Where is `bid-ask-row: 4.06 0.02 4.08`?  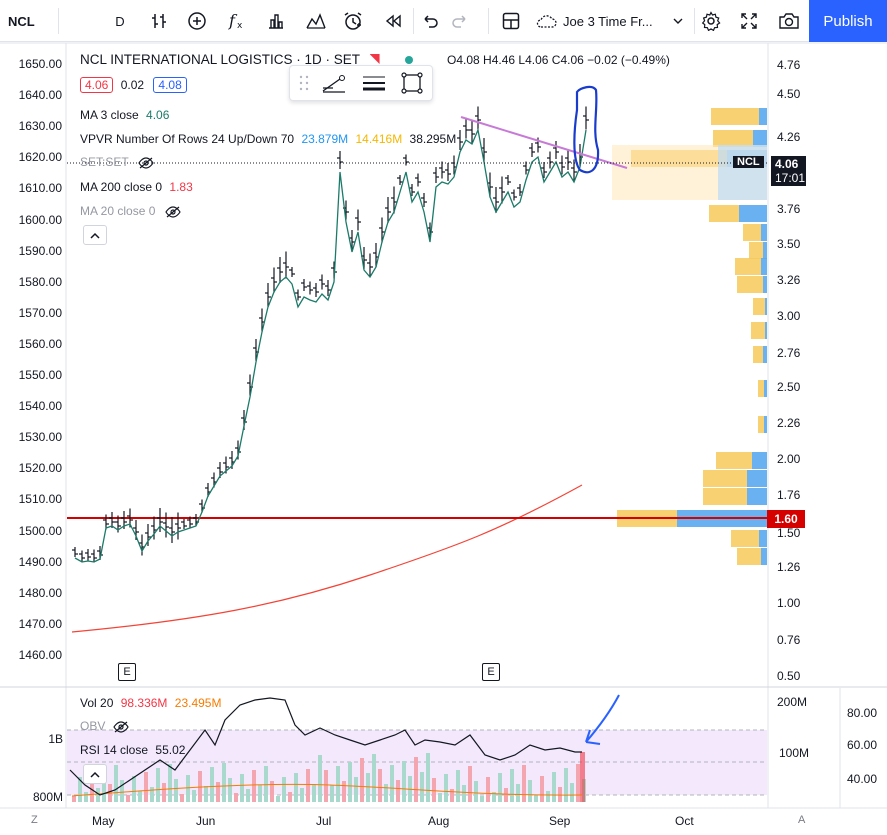
bid-ask-row: 4.06 0.02 4.08 is located at coordinates (135, 85).